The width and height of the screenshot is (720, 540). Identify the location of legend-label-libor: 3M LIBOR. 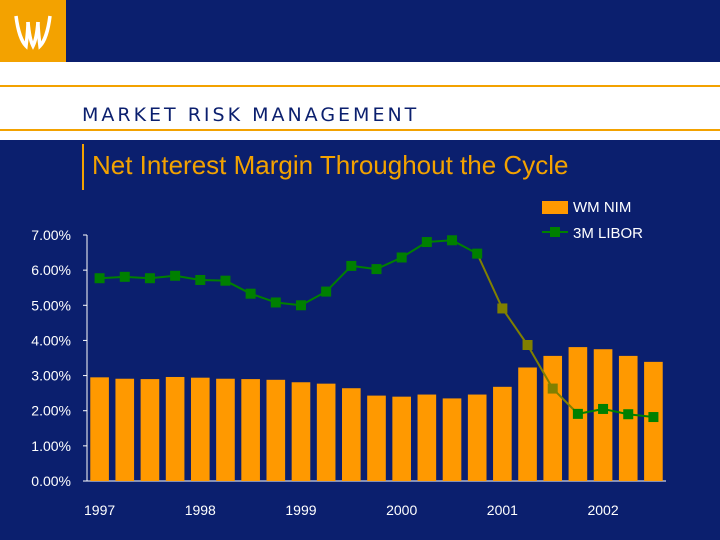
(608, 233).